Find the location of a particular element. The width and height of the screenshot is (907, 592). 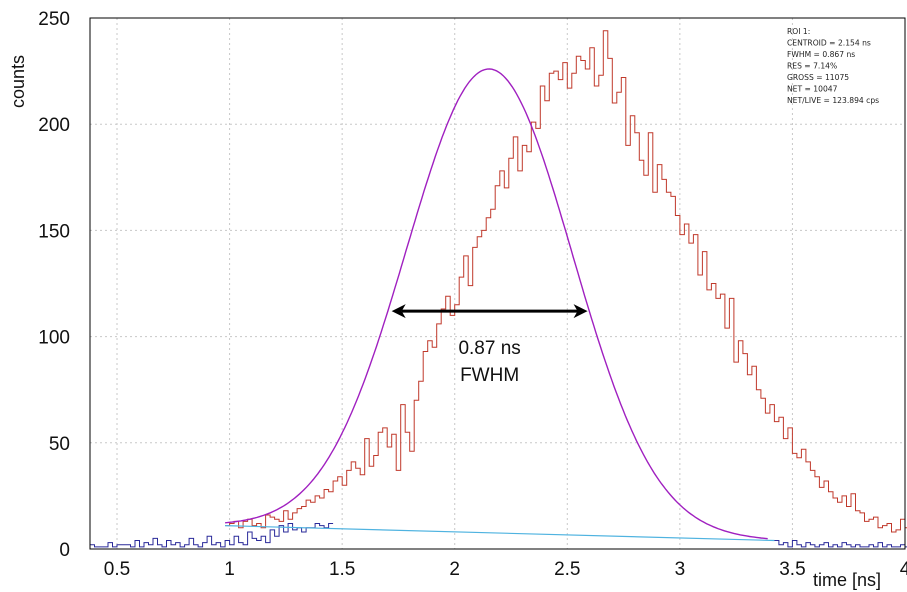

y-tick-label: 50 is located at coordinates (59, 444).